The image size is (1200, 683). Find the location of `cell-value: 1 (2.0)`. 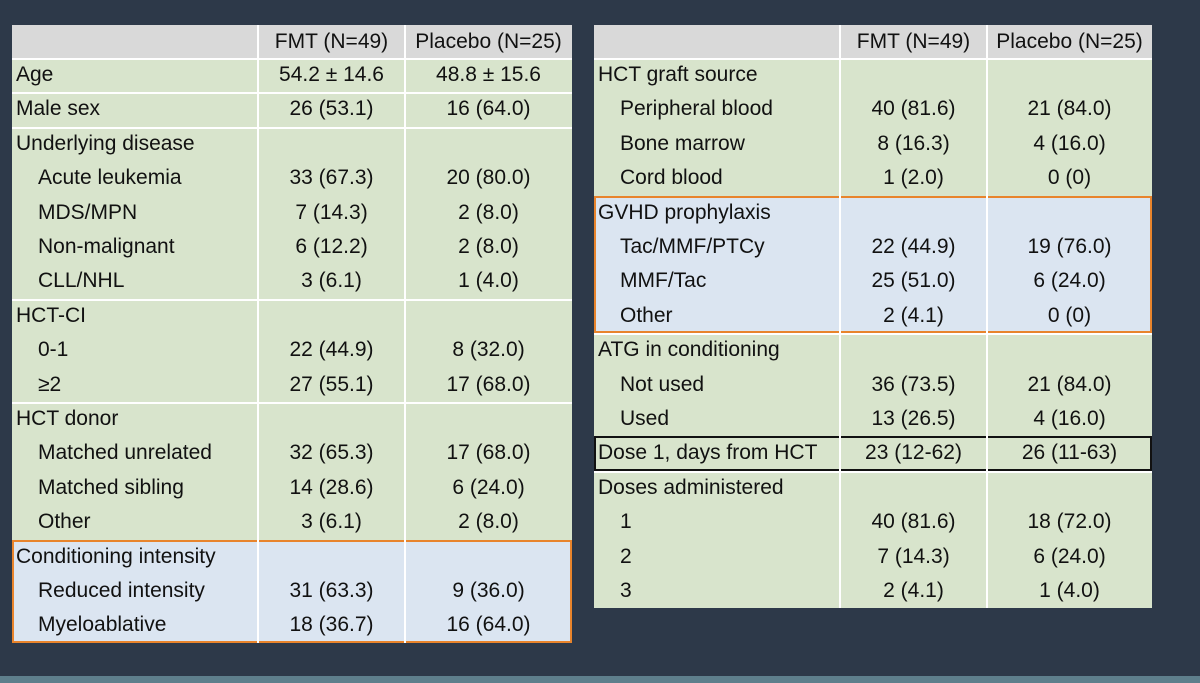

cell-value: 1 (2.0) is located at coordinates (913, 178).